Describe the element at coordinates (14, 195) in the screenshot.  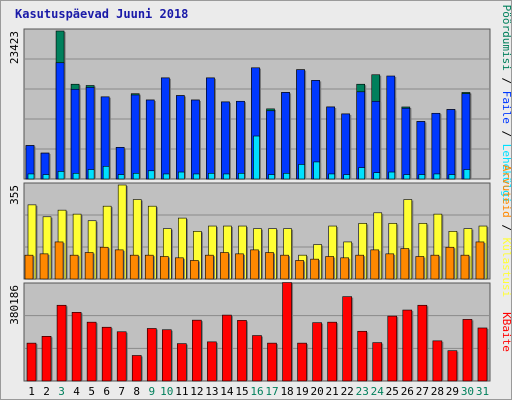
I see `y-max-label-sites: 355` at that location.